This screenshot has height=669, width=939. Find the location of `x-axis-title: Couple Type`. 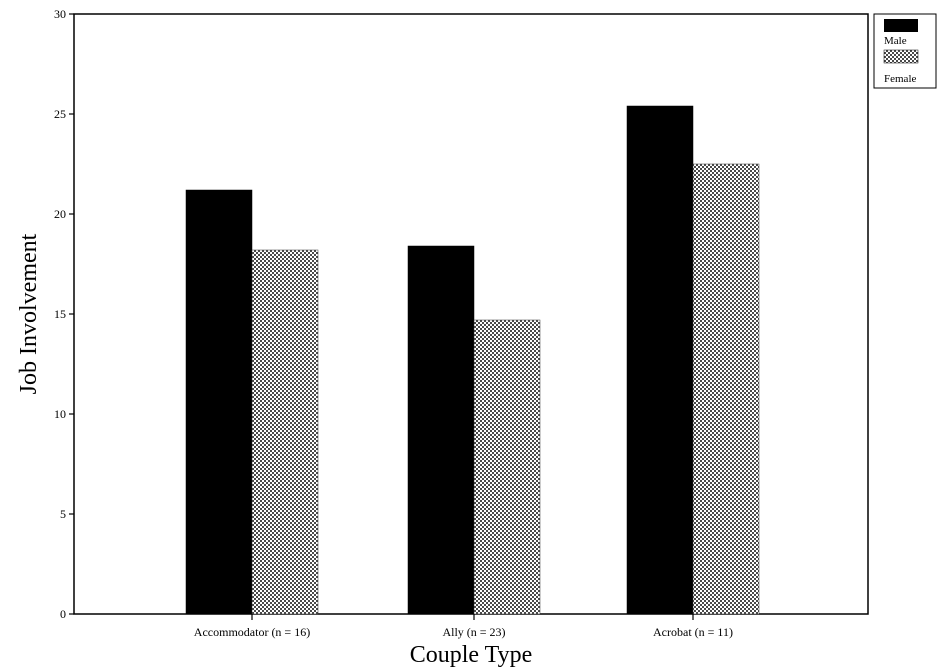

x-axis-title: Couple Type is located at coordinates (471, 655).